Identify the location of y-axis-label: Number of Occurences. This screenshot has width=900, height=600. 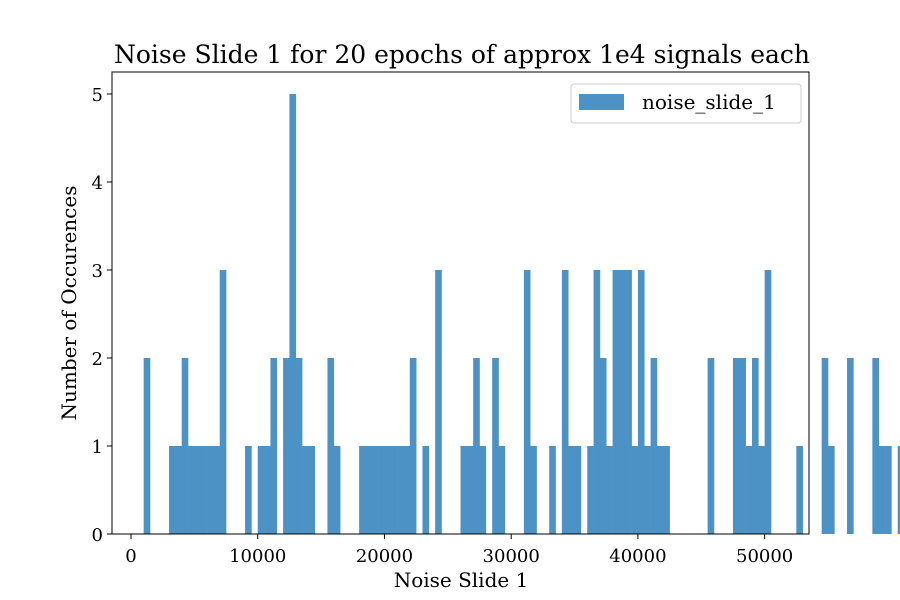
(69, 303).